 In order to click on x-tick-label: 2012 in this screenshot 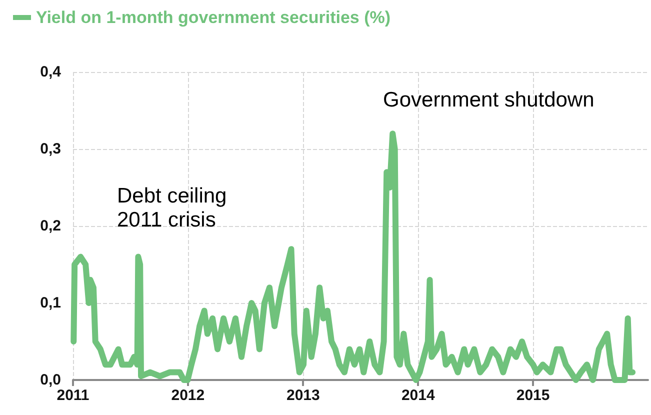, I will do `click(188, 395)`.